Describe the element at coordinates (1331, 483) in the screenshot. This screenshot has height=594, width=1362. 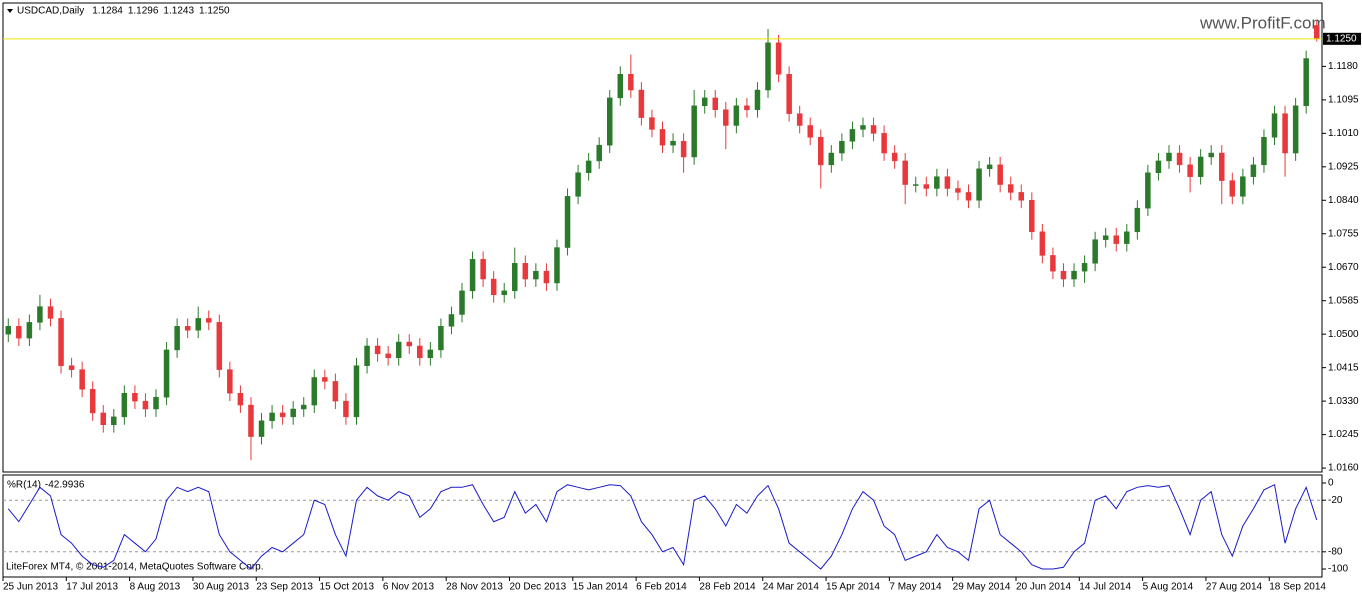
I see `y-tick-label: 0` at that location.